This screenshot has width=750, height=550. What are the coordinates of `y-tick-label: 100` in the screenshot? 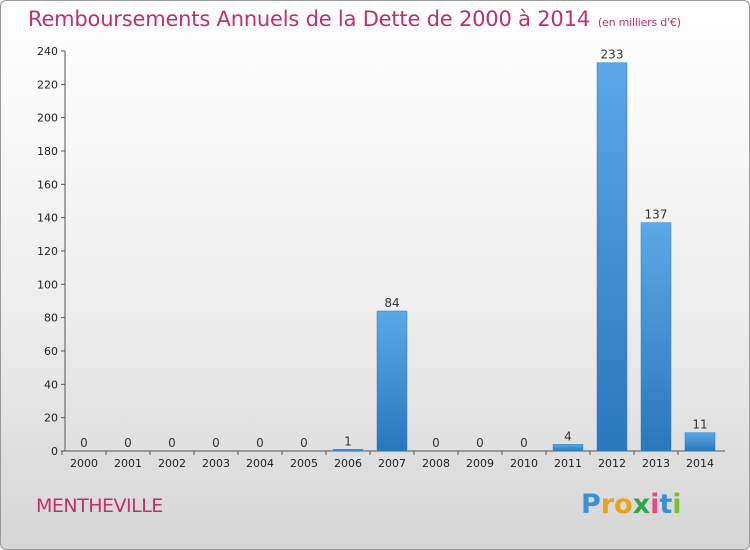 It's located at (47, 284).